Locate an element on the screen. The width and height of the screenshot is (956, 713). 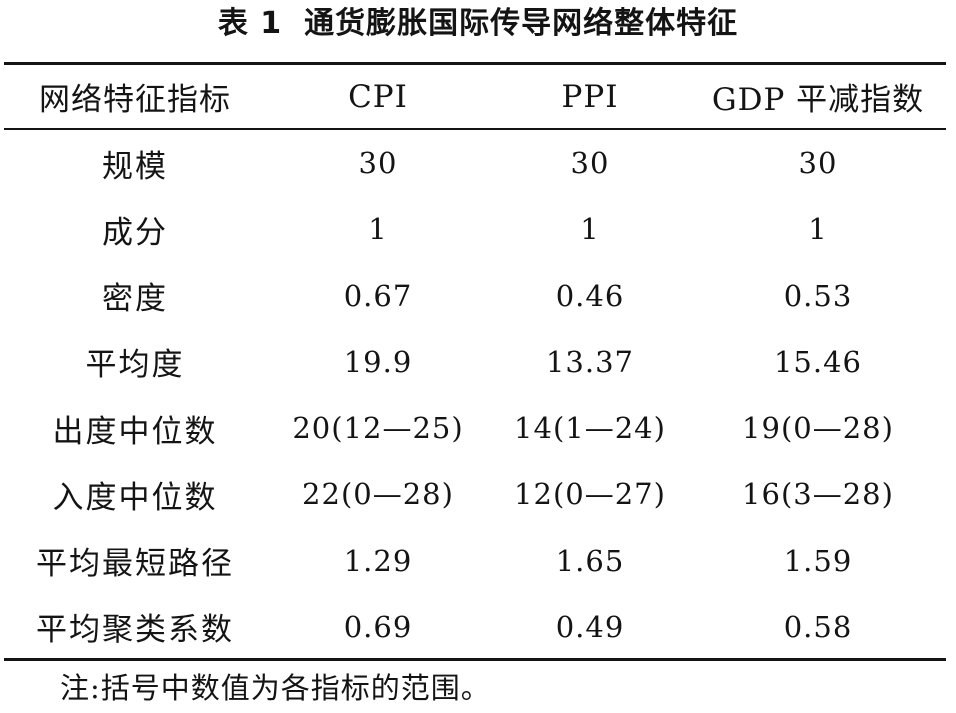
cell-cpi: 1.29 is located at coordinates (378, 560).